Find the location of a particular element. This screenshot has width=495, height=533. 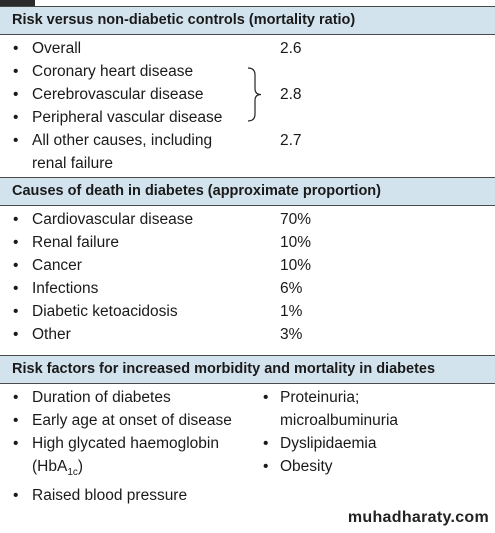

items: Cancer is located at coordinates (115, 265).